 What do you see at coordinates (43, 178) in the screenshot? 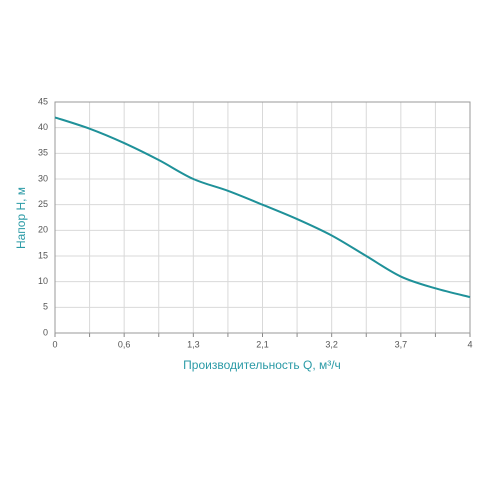
I see `y-tick-label: 30` at bounding box center [43, 178].